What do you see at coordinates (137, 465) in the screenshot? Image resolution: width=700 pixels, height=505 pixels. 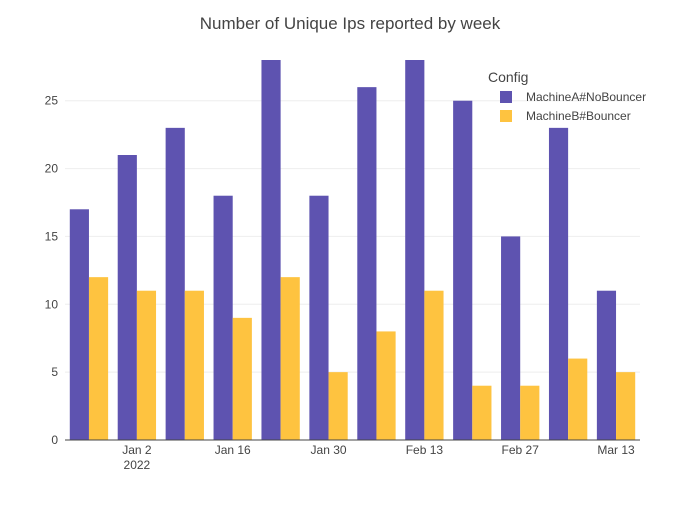 I see `x-tick-sublabel: 2022` at bounding box center [137, 465].